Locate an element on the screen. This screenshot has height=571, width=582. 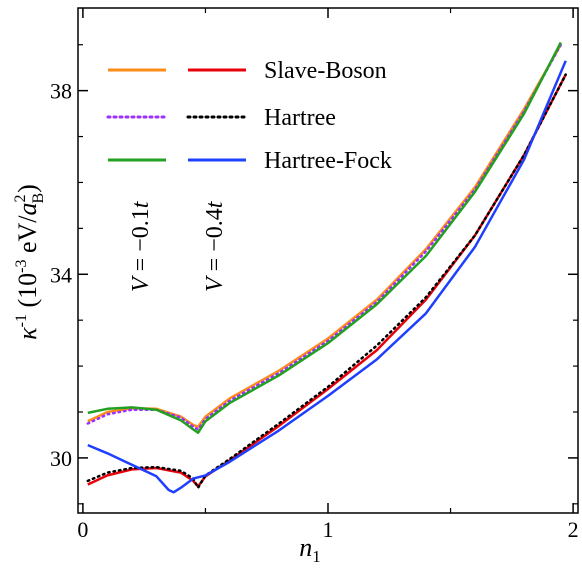
legend-label-hartree-fock: Hartree-Fock is located at coordinates (328, 161).